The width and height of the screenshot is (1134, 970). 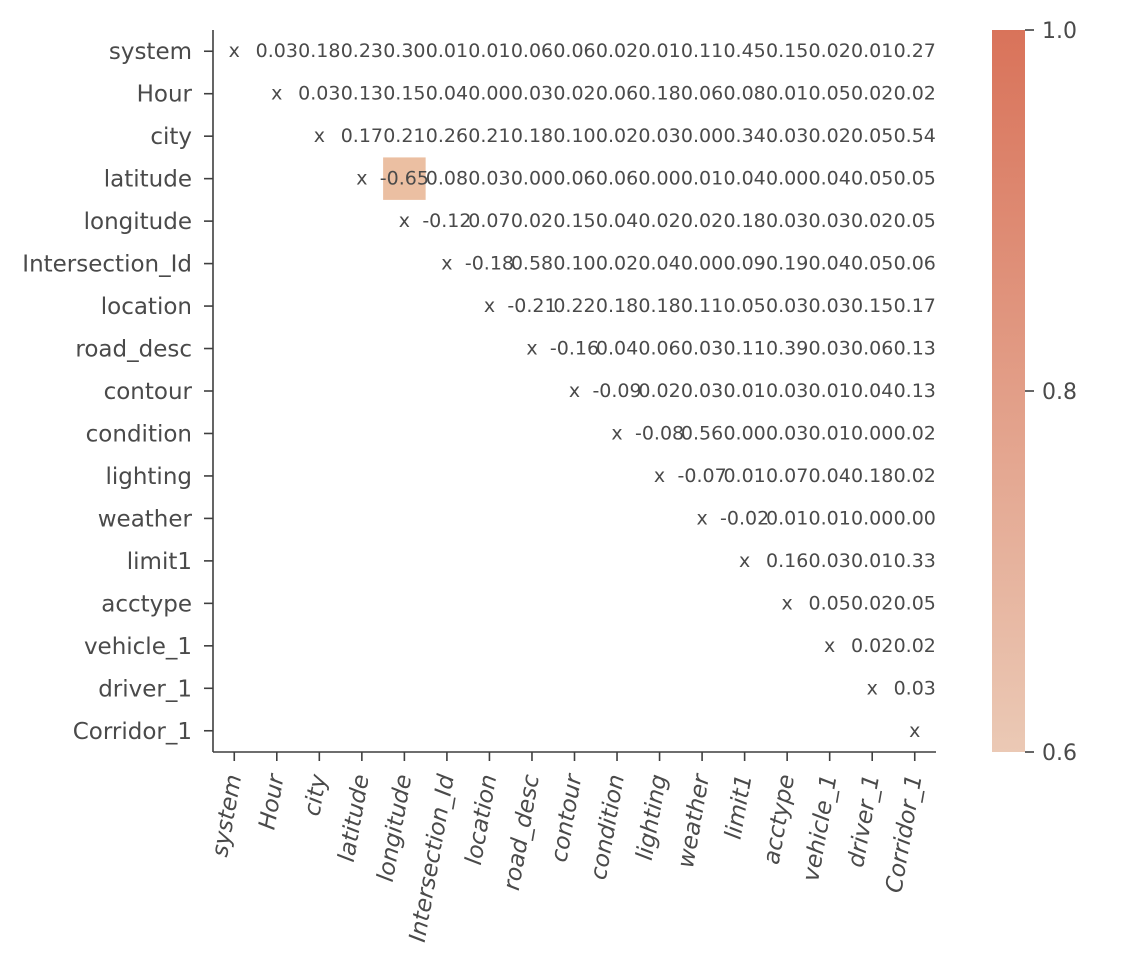 I want to click on y-tick-label: vehicle_1, so click(x=138, y=647).